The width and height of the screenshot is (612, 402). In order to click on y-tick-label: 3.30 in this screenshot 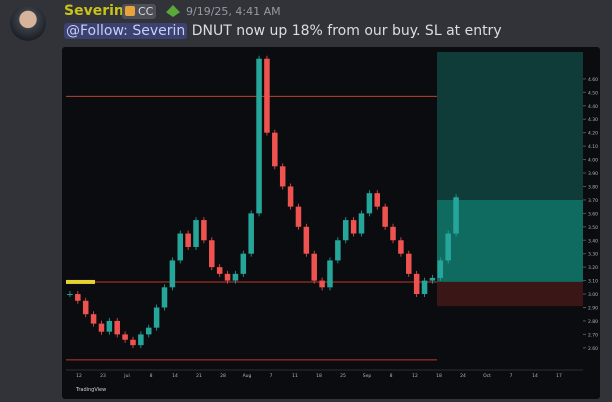, I will do `click(593, 255)`.